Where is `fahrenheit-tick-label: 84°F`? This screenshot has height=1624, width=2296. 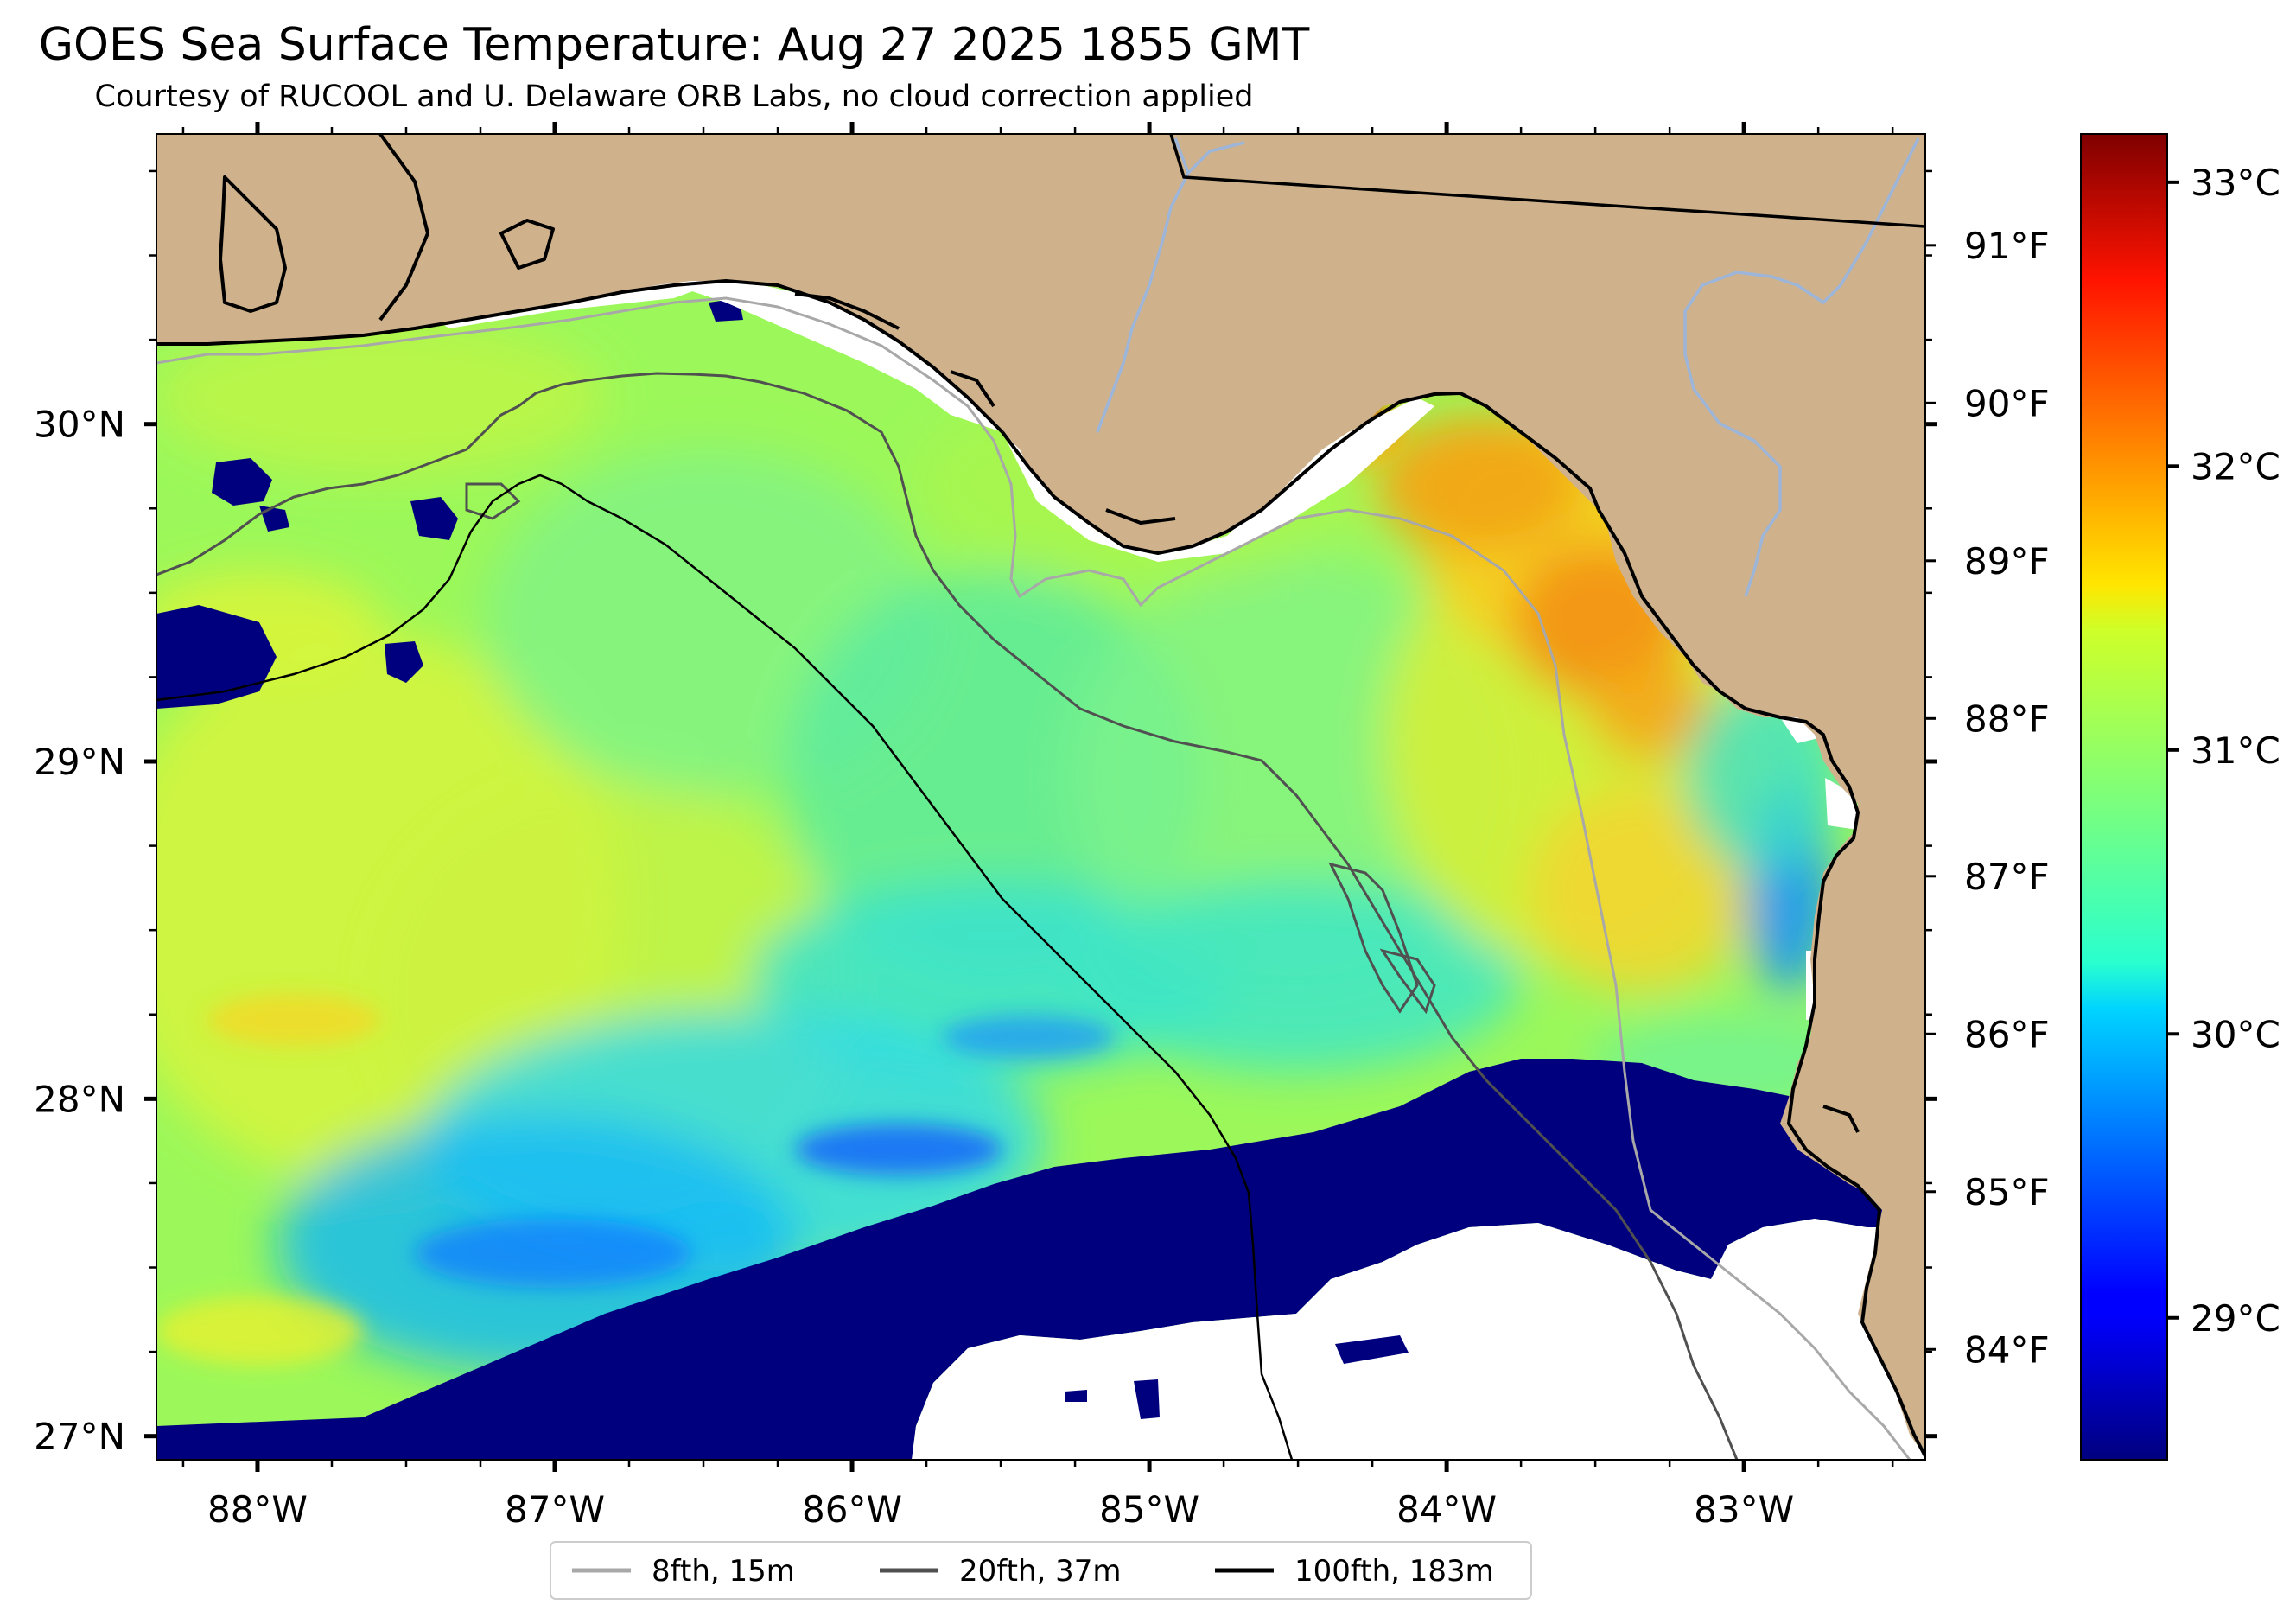
fahrenheit-tick-label: 84°F is located at coordinates (2007, 1349).